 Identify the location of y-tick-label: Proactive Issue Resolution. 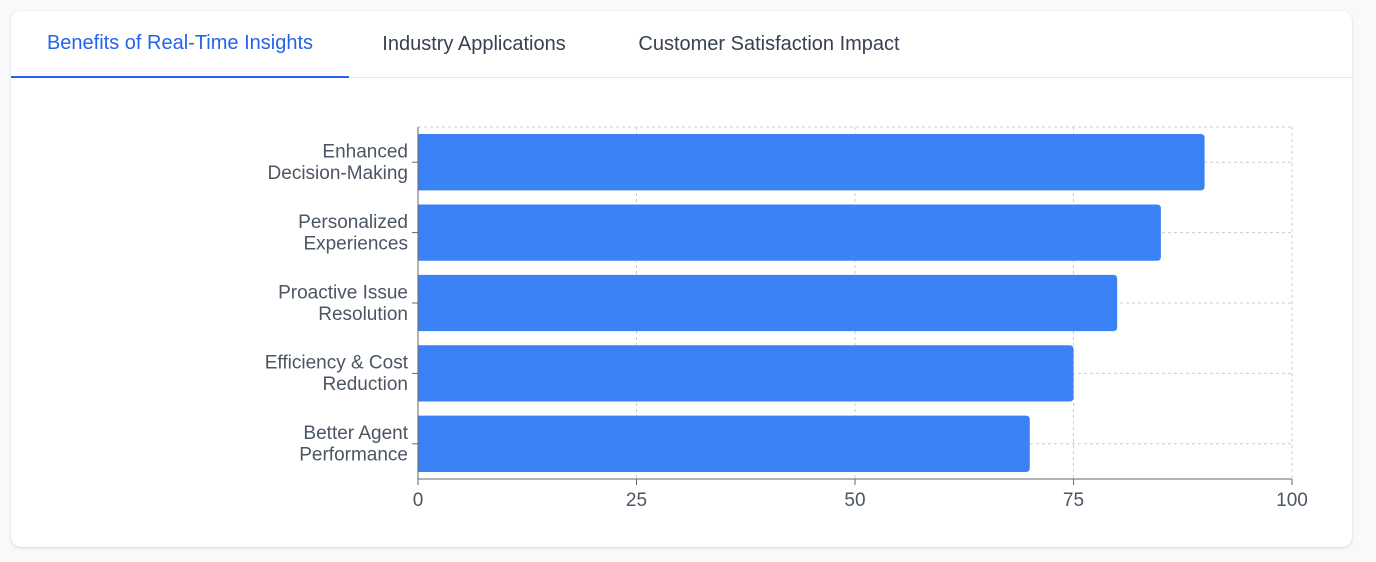
(343, 303).